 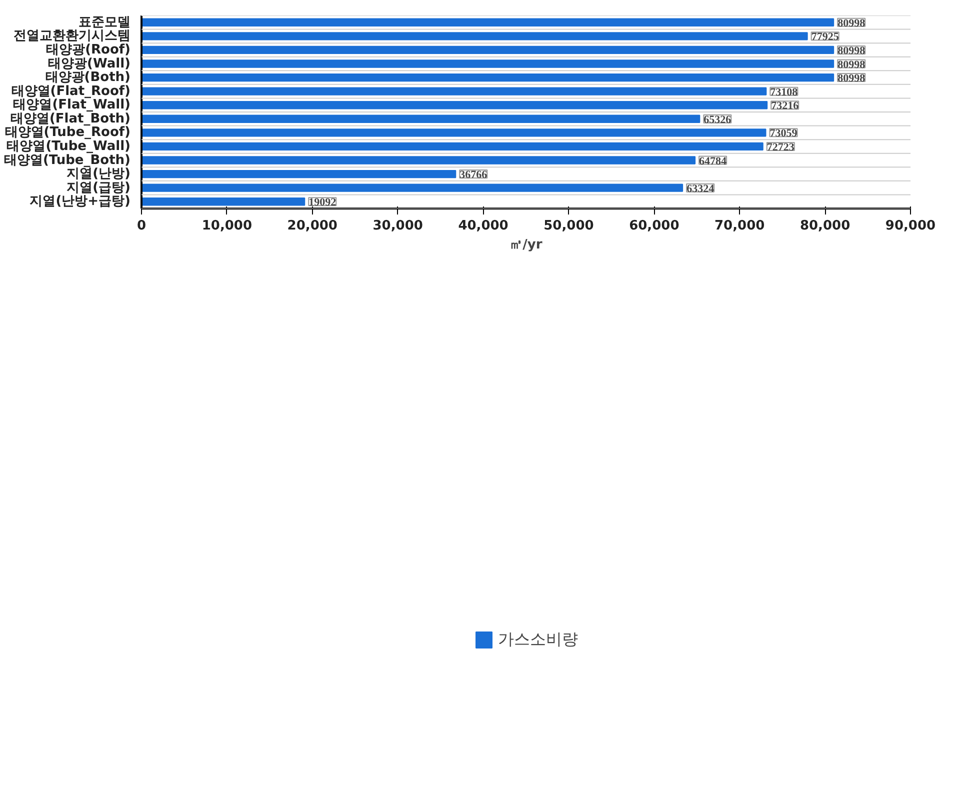 What do you see at coordinates (227, 226) in the screenshot?
I see `x-tick-label: 10,000` at bounding box center [227, 226].